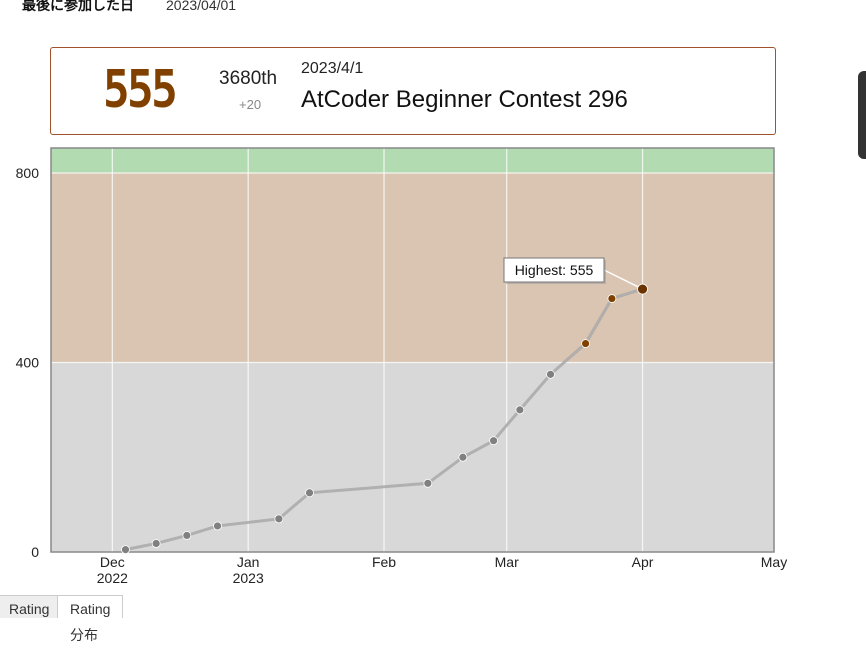 This screenshot has height=648, width=866. What do you see at coordinates (507, 562) in the screenshot?
I see `x-tick-label-3: Mar` at bounding box center [507, 562].